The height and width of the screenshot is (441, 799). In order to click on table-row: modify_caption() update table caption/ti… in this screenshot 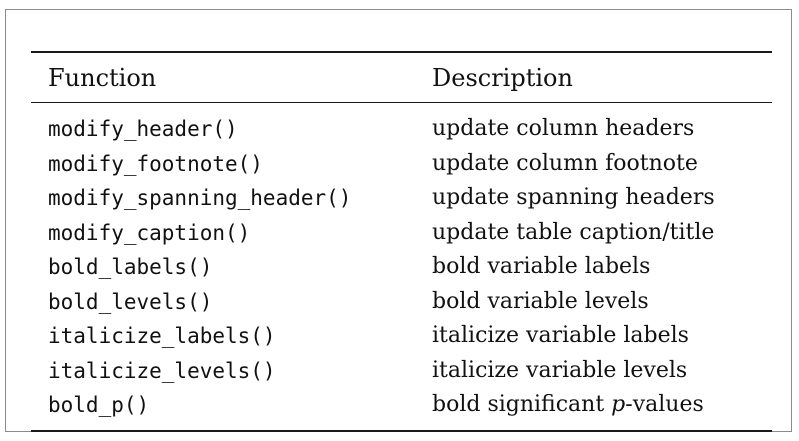, I will do `click(399, 233)`.